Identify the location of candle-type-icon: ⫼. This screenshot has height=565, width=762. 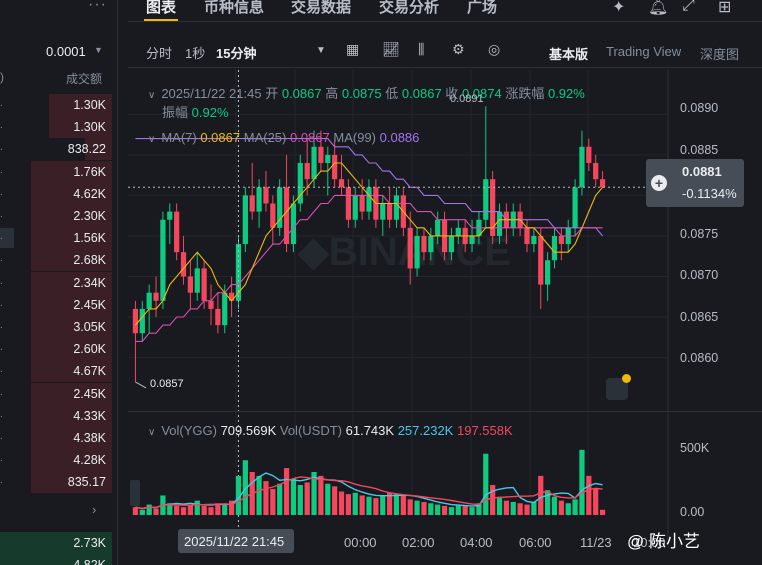
(421, 49).